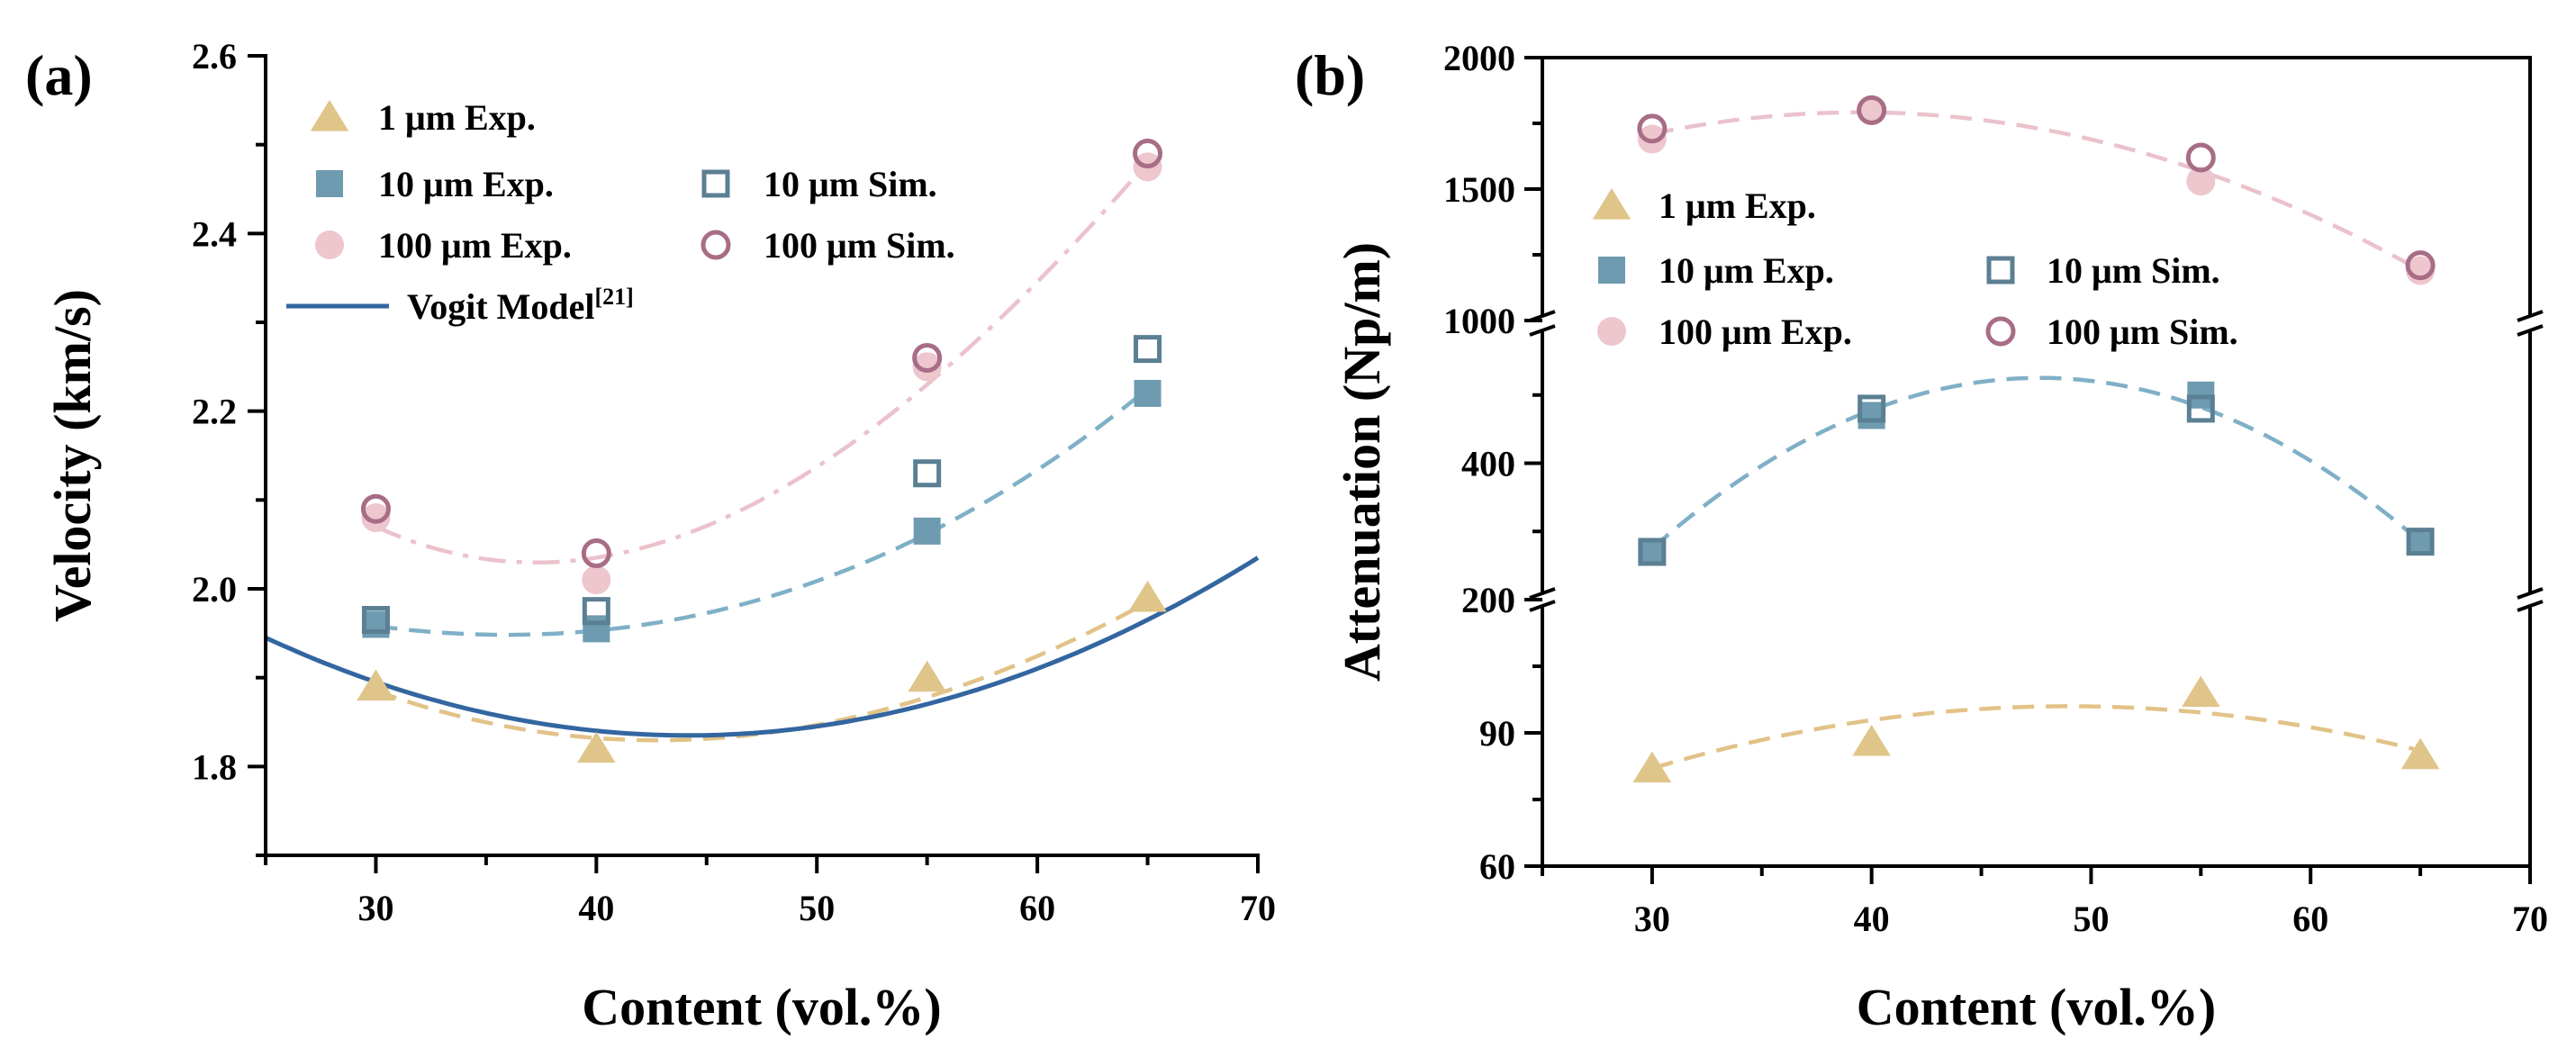 The image size is (2576, 1057). I want to click on panel-label: (b), so click(1330, 75).